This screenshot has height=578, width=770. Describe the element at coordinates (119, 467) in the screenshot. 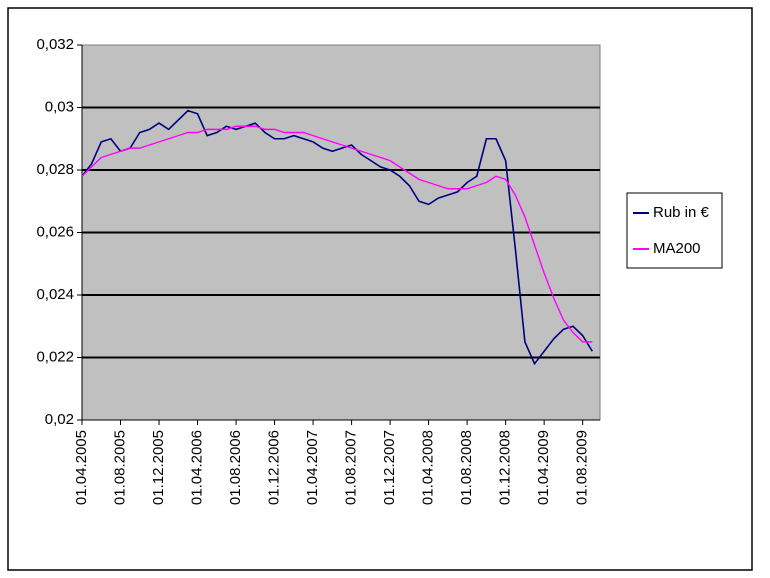

I see `x-tick-label: 01.08.2005` at that location.